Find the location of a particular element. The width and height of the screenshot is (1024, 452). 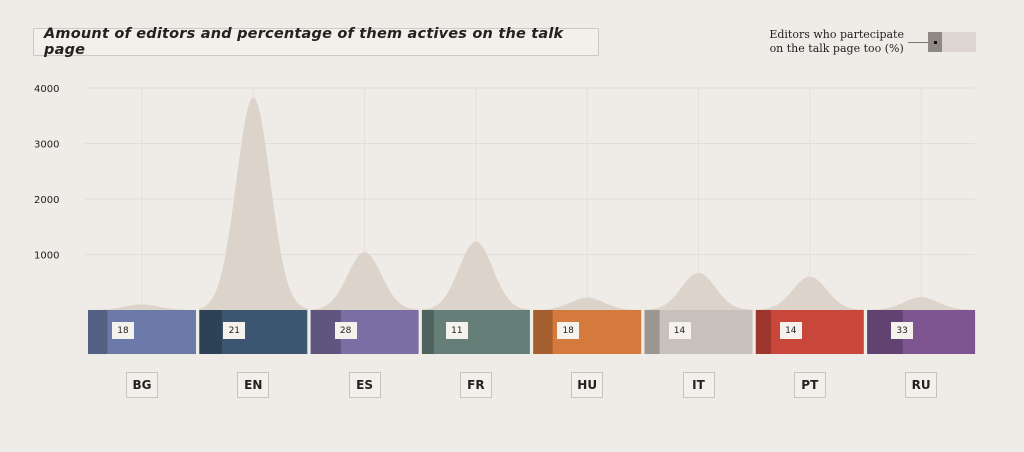

percent-label-FR: 11 is located at coordinates (456, 330).